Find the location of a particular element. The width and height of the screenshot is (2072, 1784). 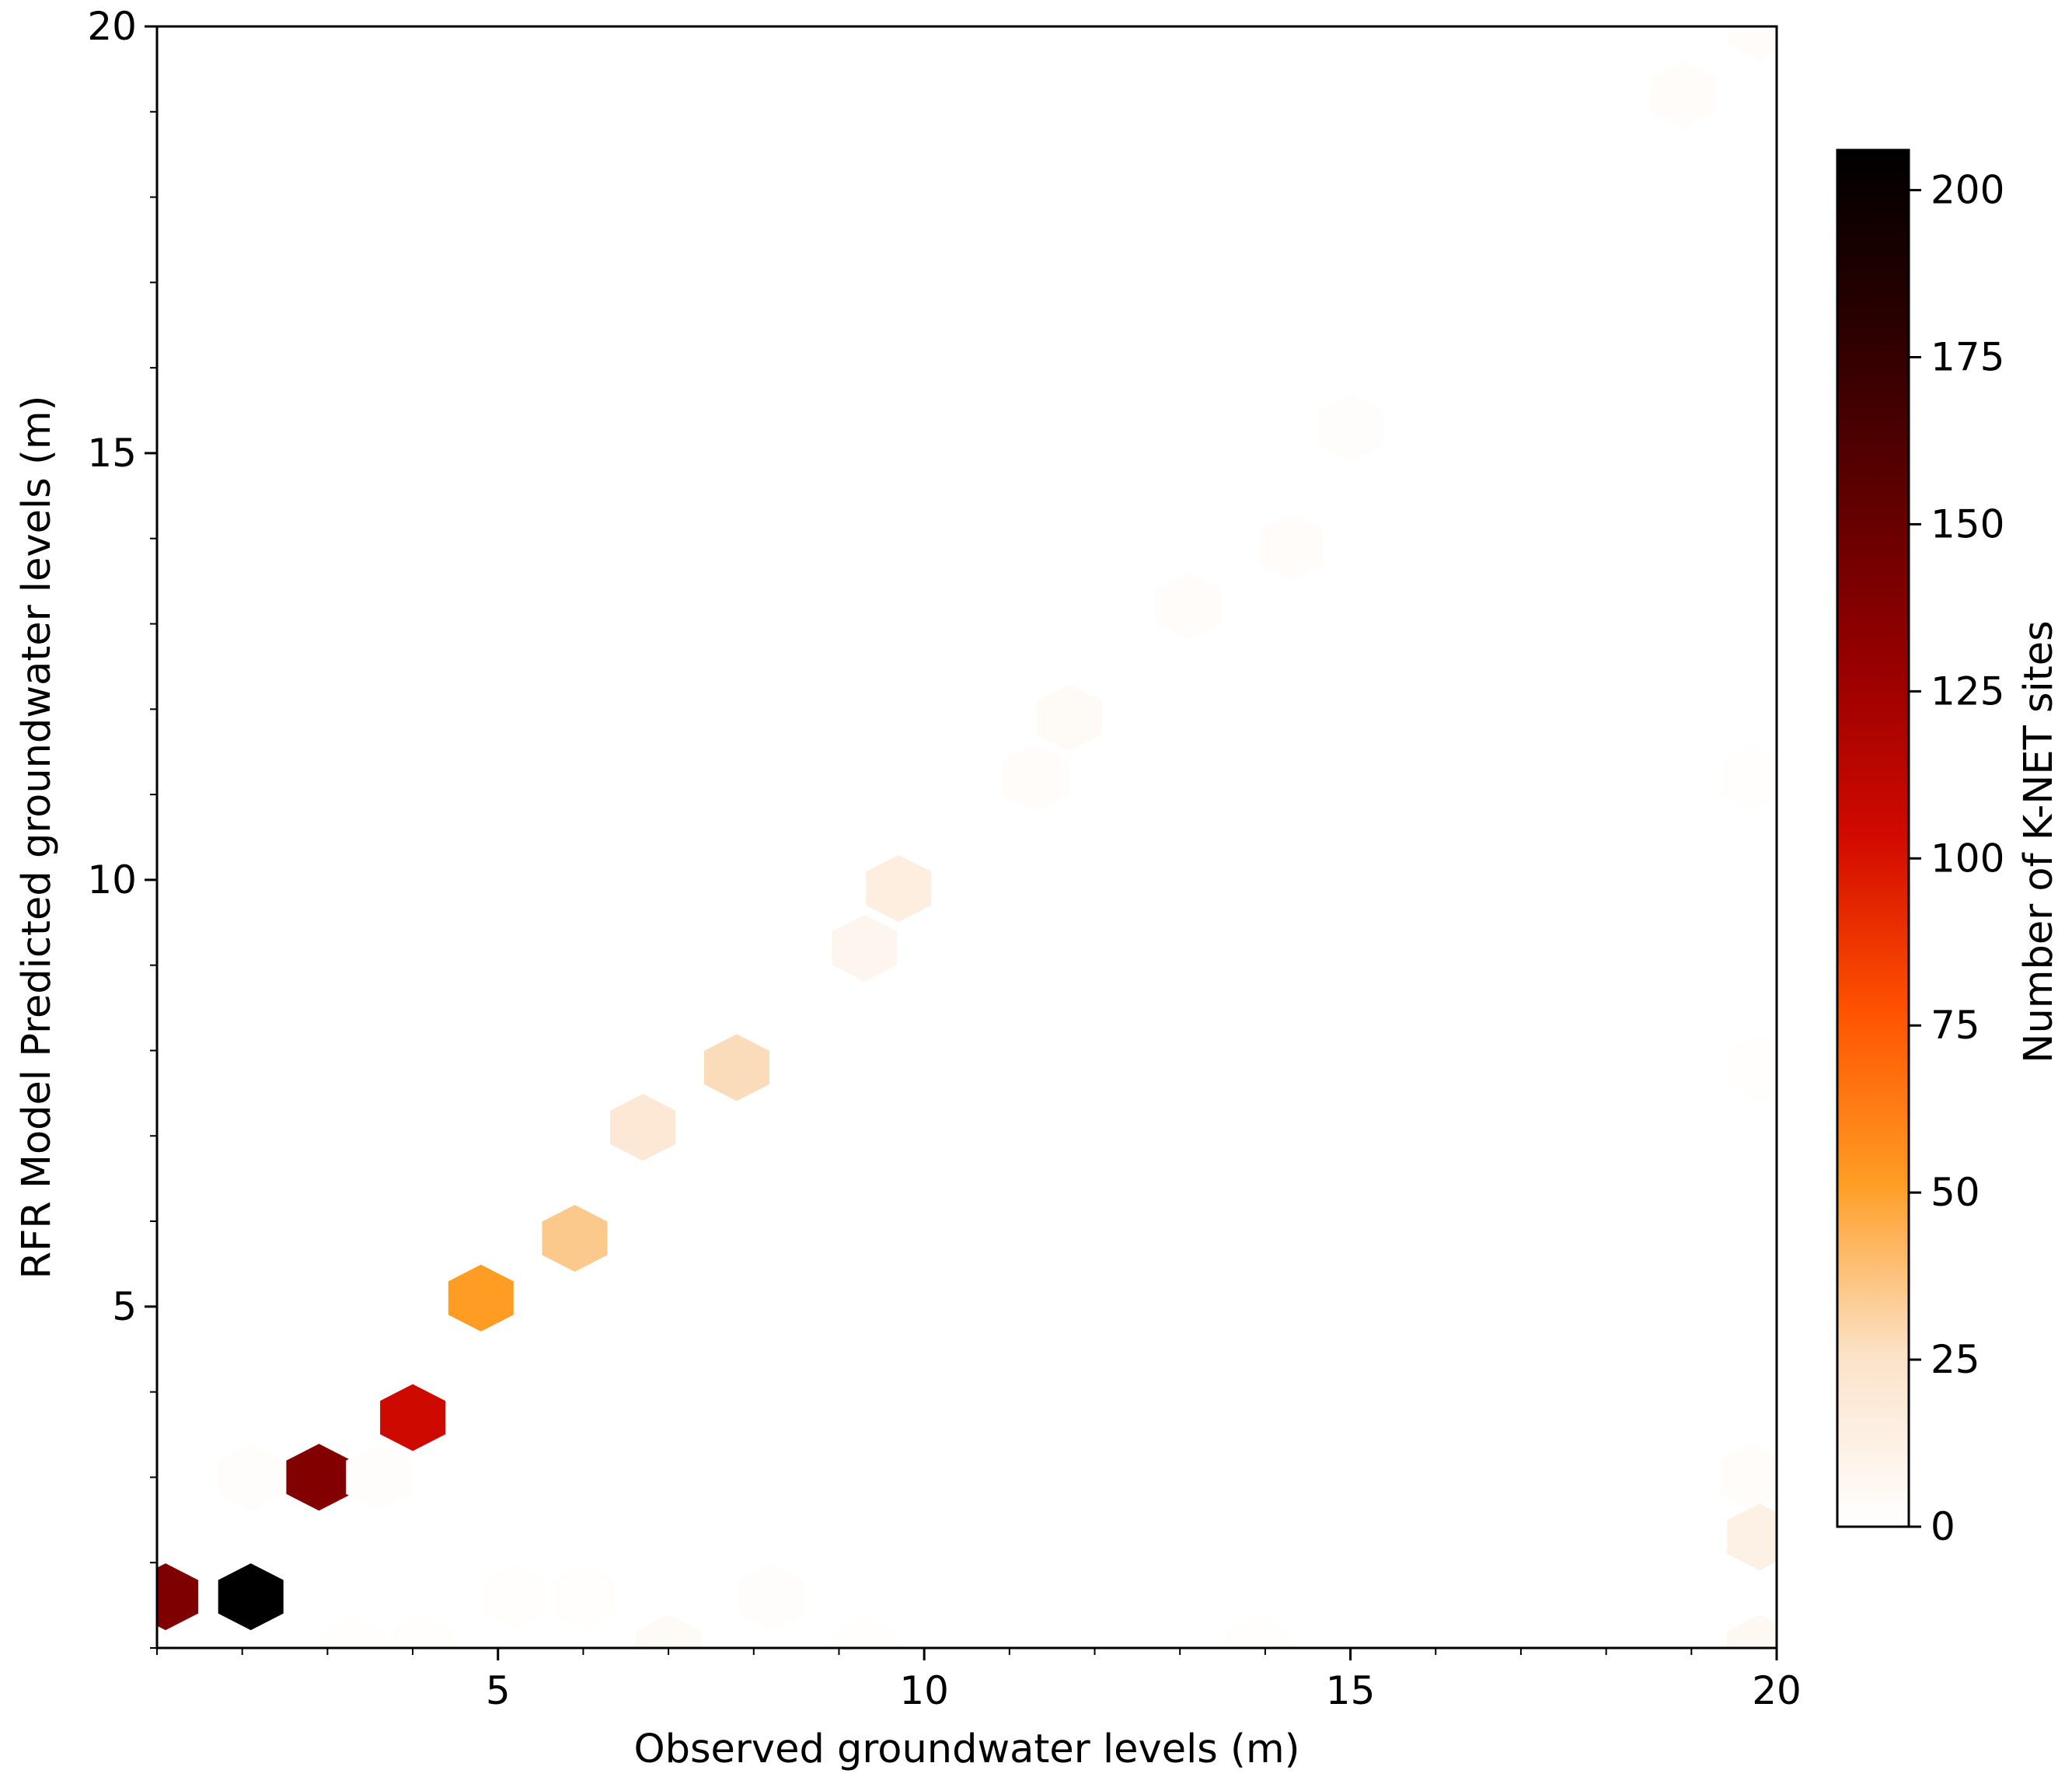

y-tick-label: 5 is located at coordinates (124, 1306).